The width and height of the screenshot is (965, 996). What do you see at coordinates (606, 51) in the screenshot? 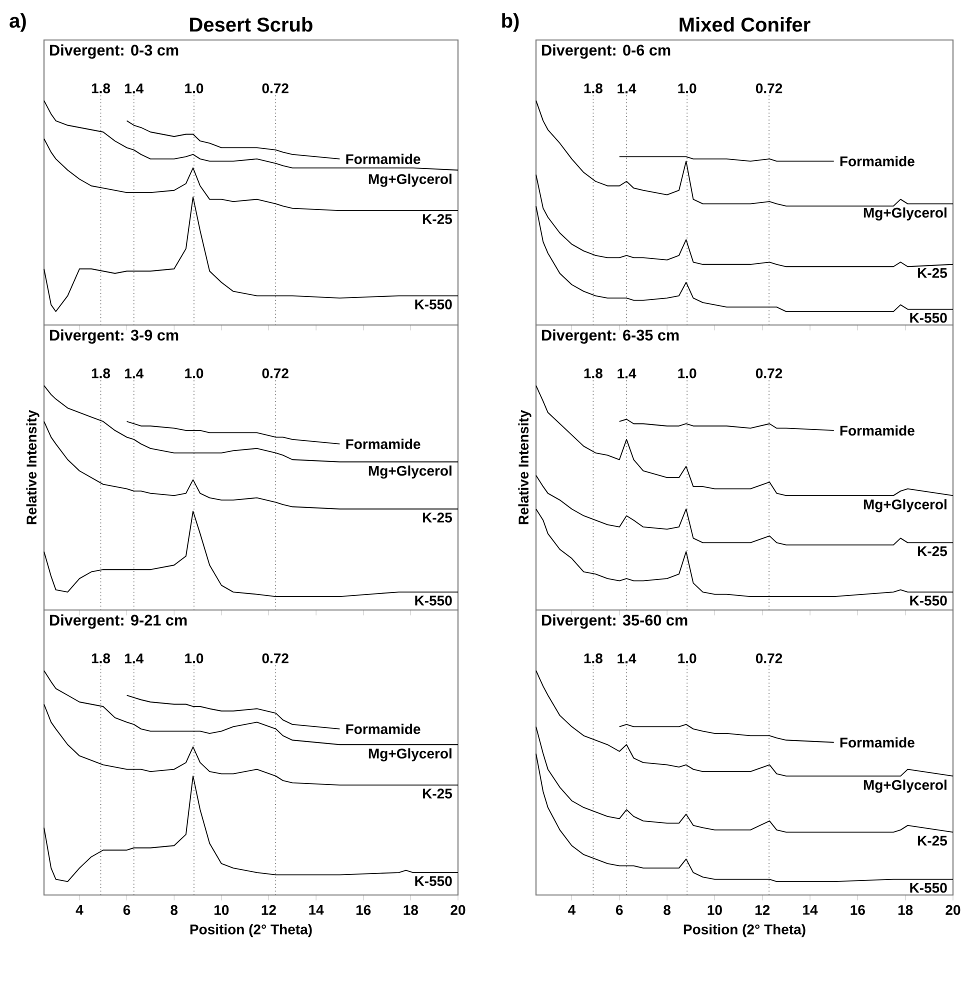
I see `chart-title: Divergent: 0-6 cm` at bounding box center [606, 51].